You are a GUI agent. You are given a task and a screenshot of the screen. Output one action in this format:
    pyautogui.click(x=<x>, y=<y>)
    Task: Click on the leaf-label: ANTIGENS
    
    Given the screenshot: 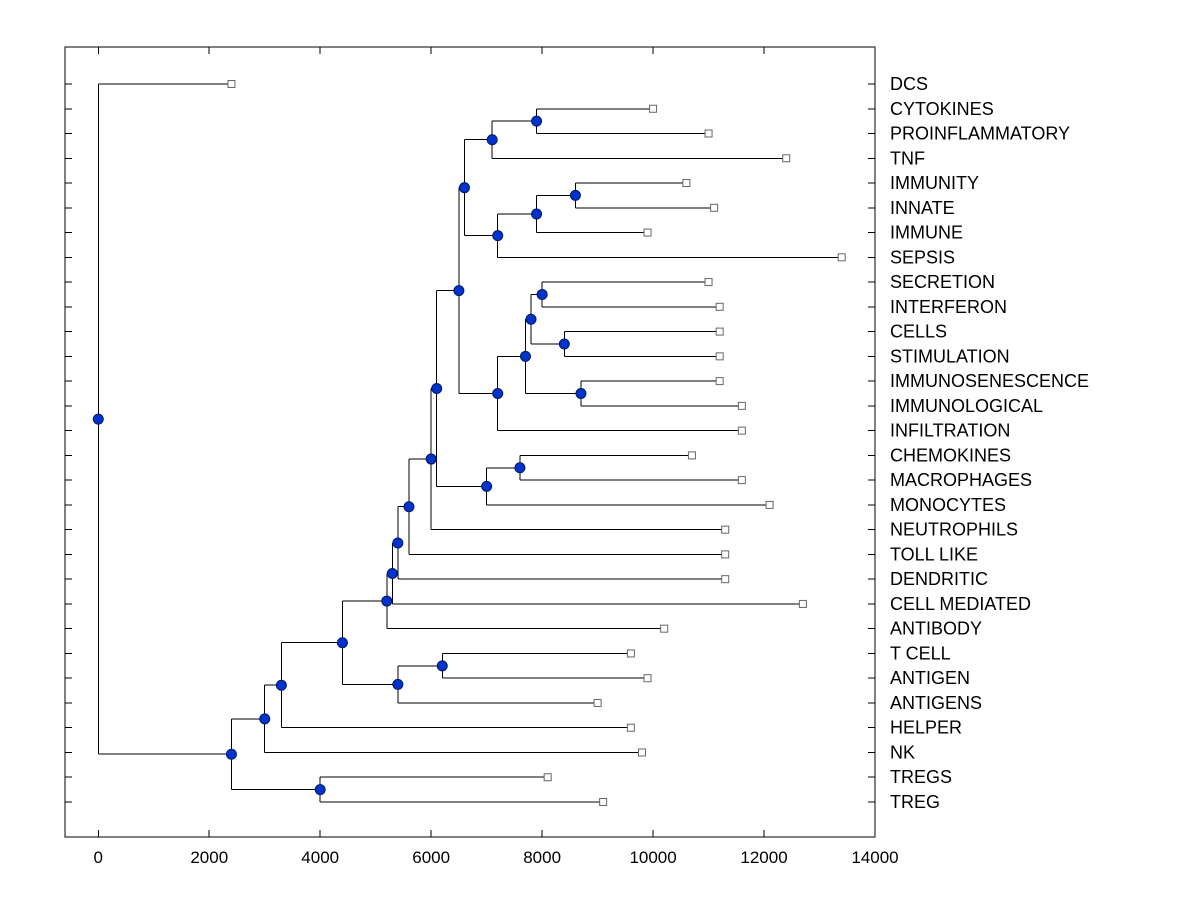 What is the action you would take?
    pyautogui.click(x=936, y=703)
    